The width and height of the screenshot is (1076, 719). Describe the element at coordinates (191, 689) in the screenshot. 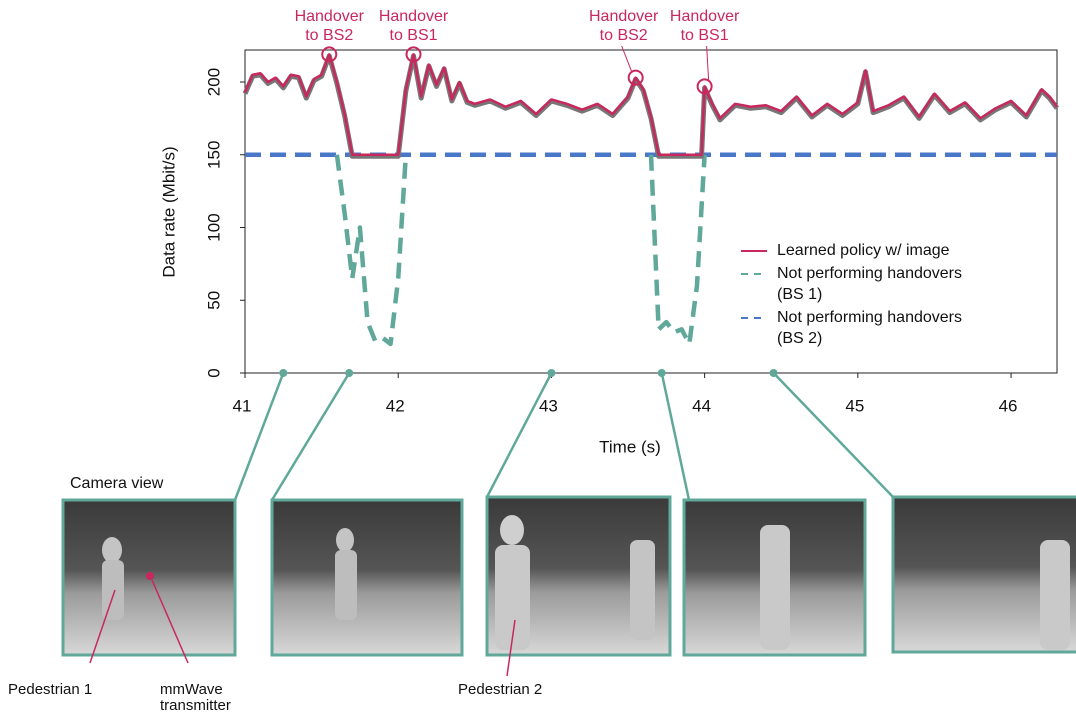

I see `transmitter-label-line: mmWave` at that location.